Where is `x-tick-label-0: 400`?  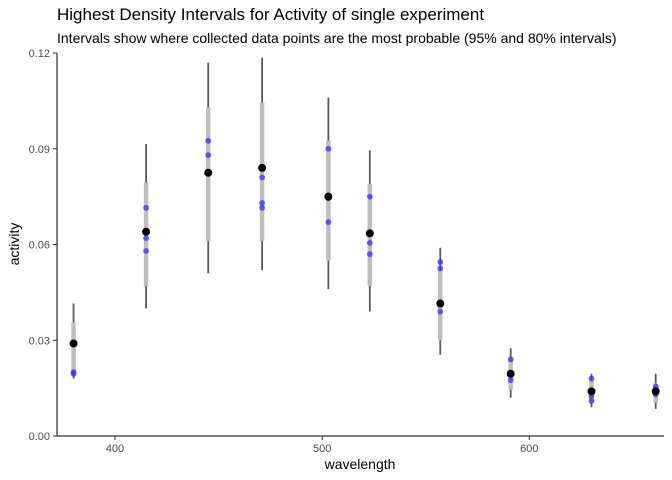 x-tick-label-0: 400 is located at coordinates (115, 449).